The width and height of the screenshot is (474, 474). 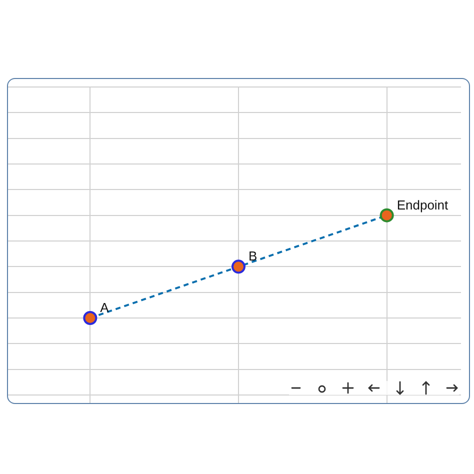 What do you see at coordinates (422, 204) in the screenshot?
I see `text: Endpoint` at bounding box center [422, 204].